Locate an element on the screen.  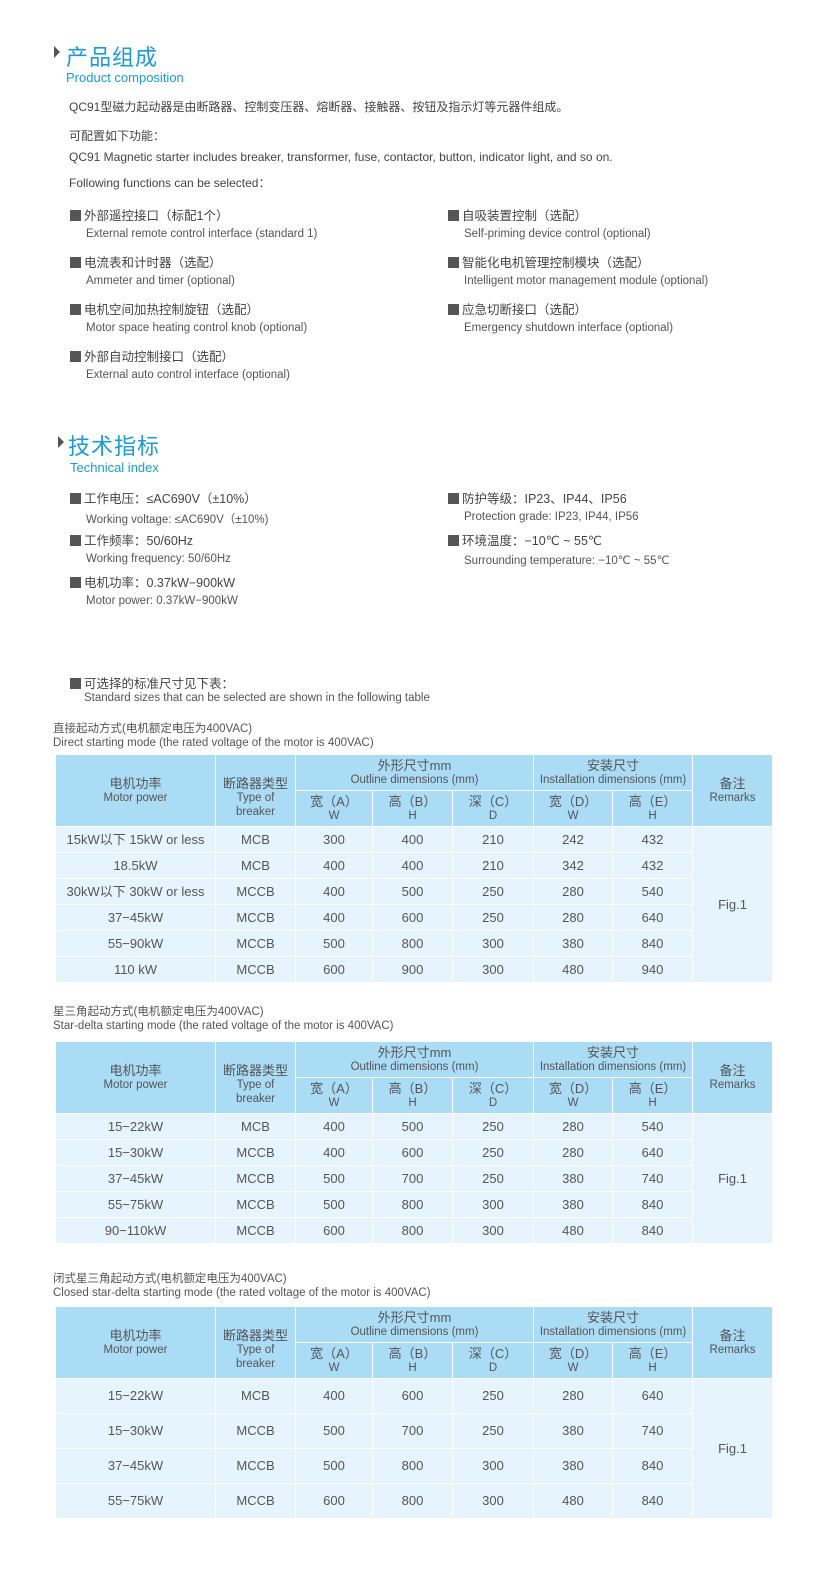
table-cell: 540 is located at coordinates (653, 891).